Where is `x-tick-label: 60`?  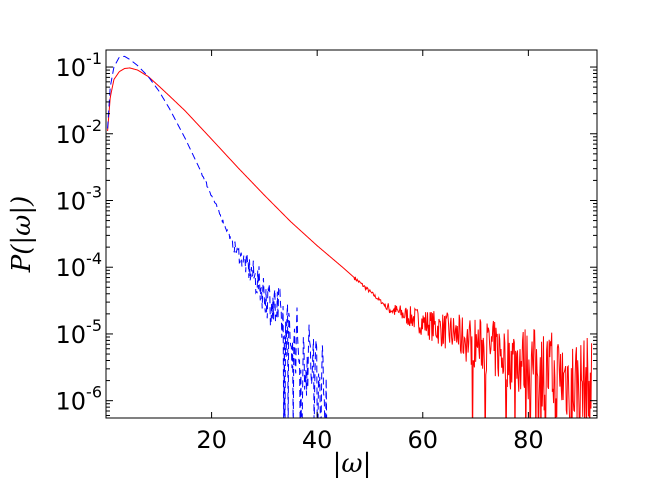 x-tick-label: 60 is located at coordinates (423, 440).